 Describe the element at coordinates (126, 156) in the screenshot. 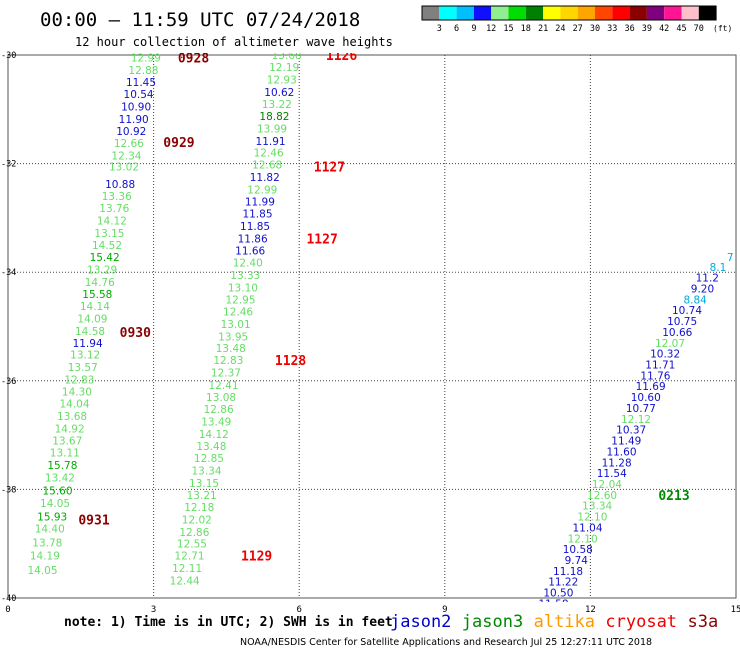

I see `swh-value: 12.34` at that location.